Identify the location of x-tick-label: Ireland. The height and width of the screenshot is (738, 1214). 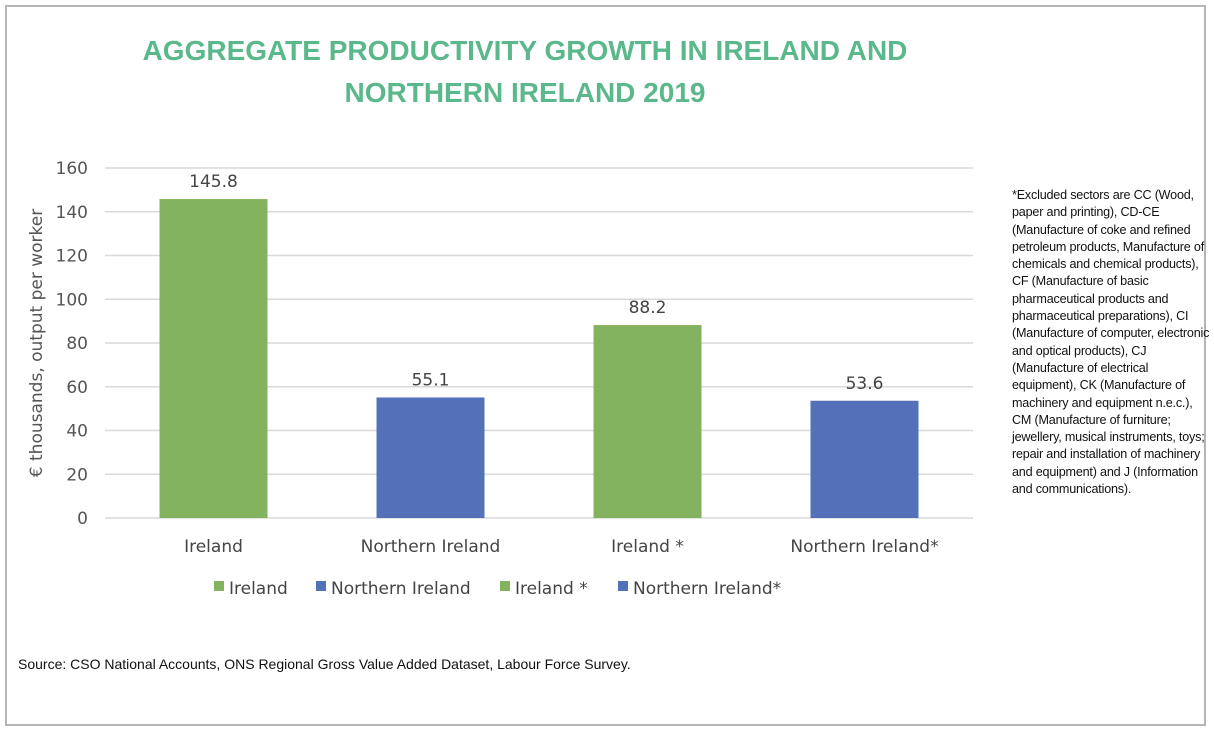
(213, 547).